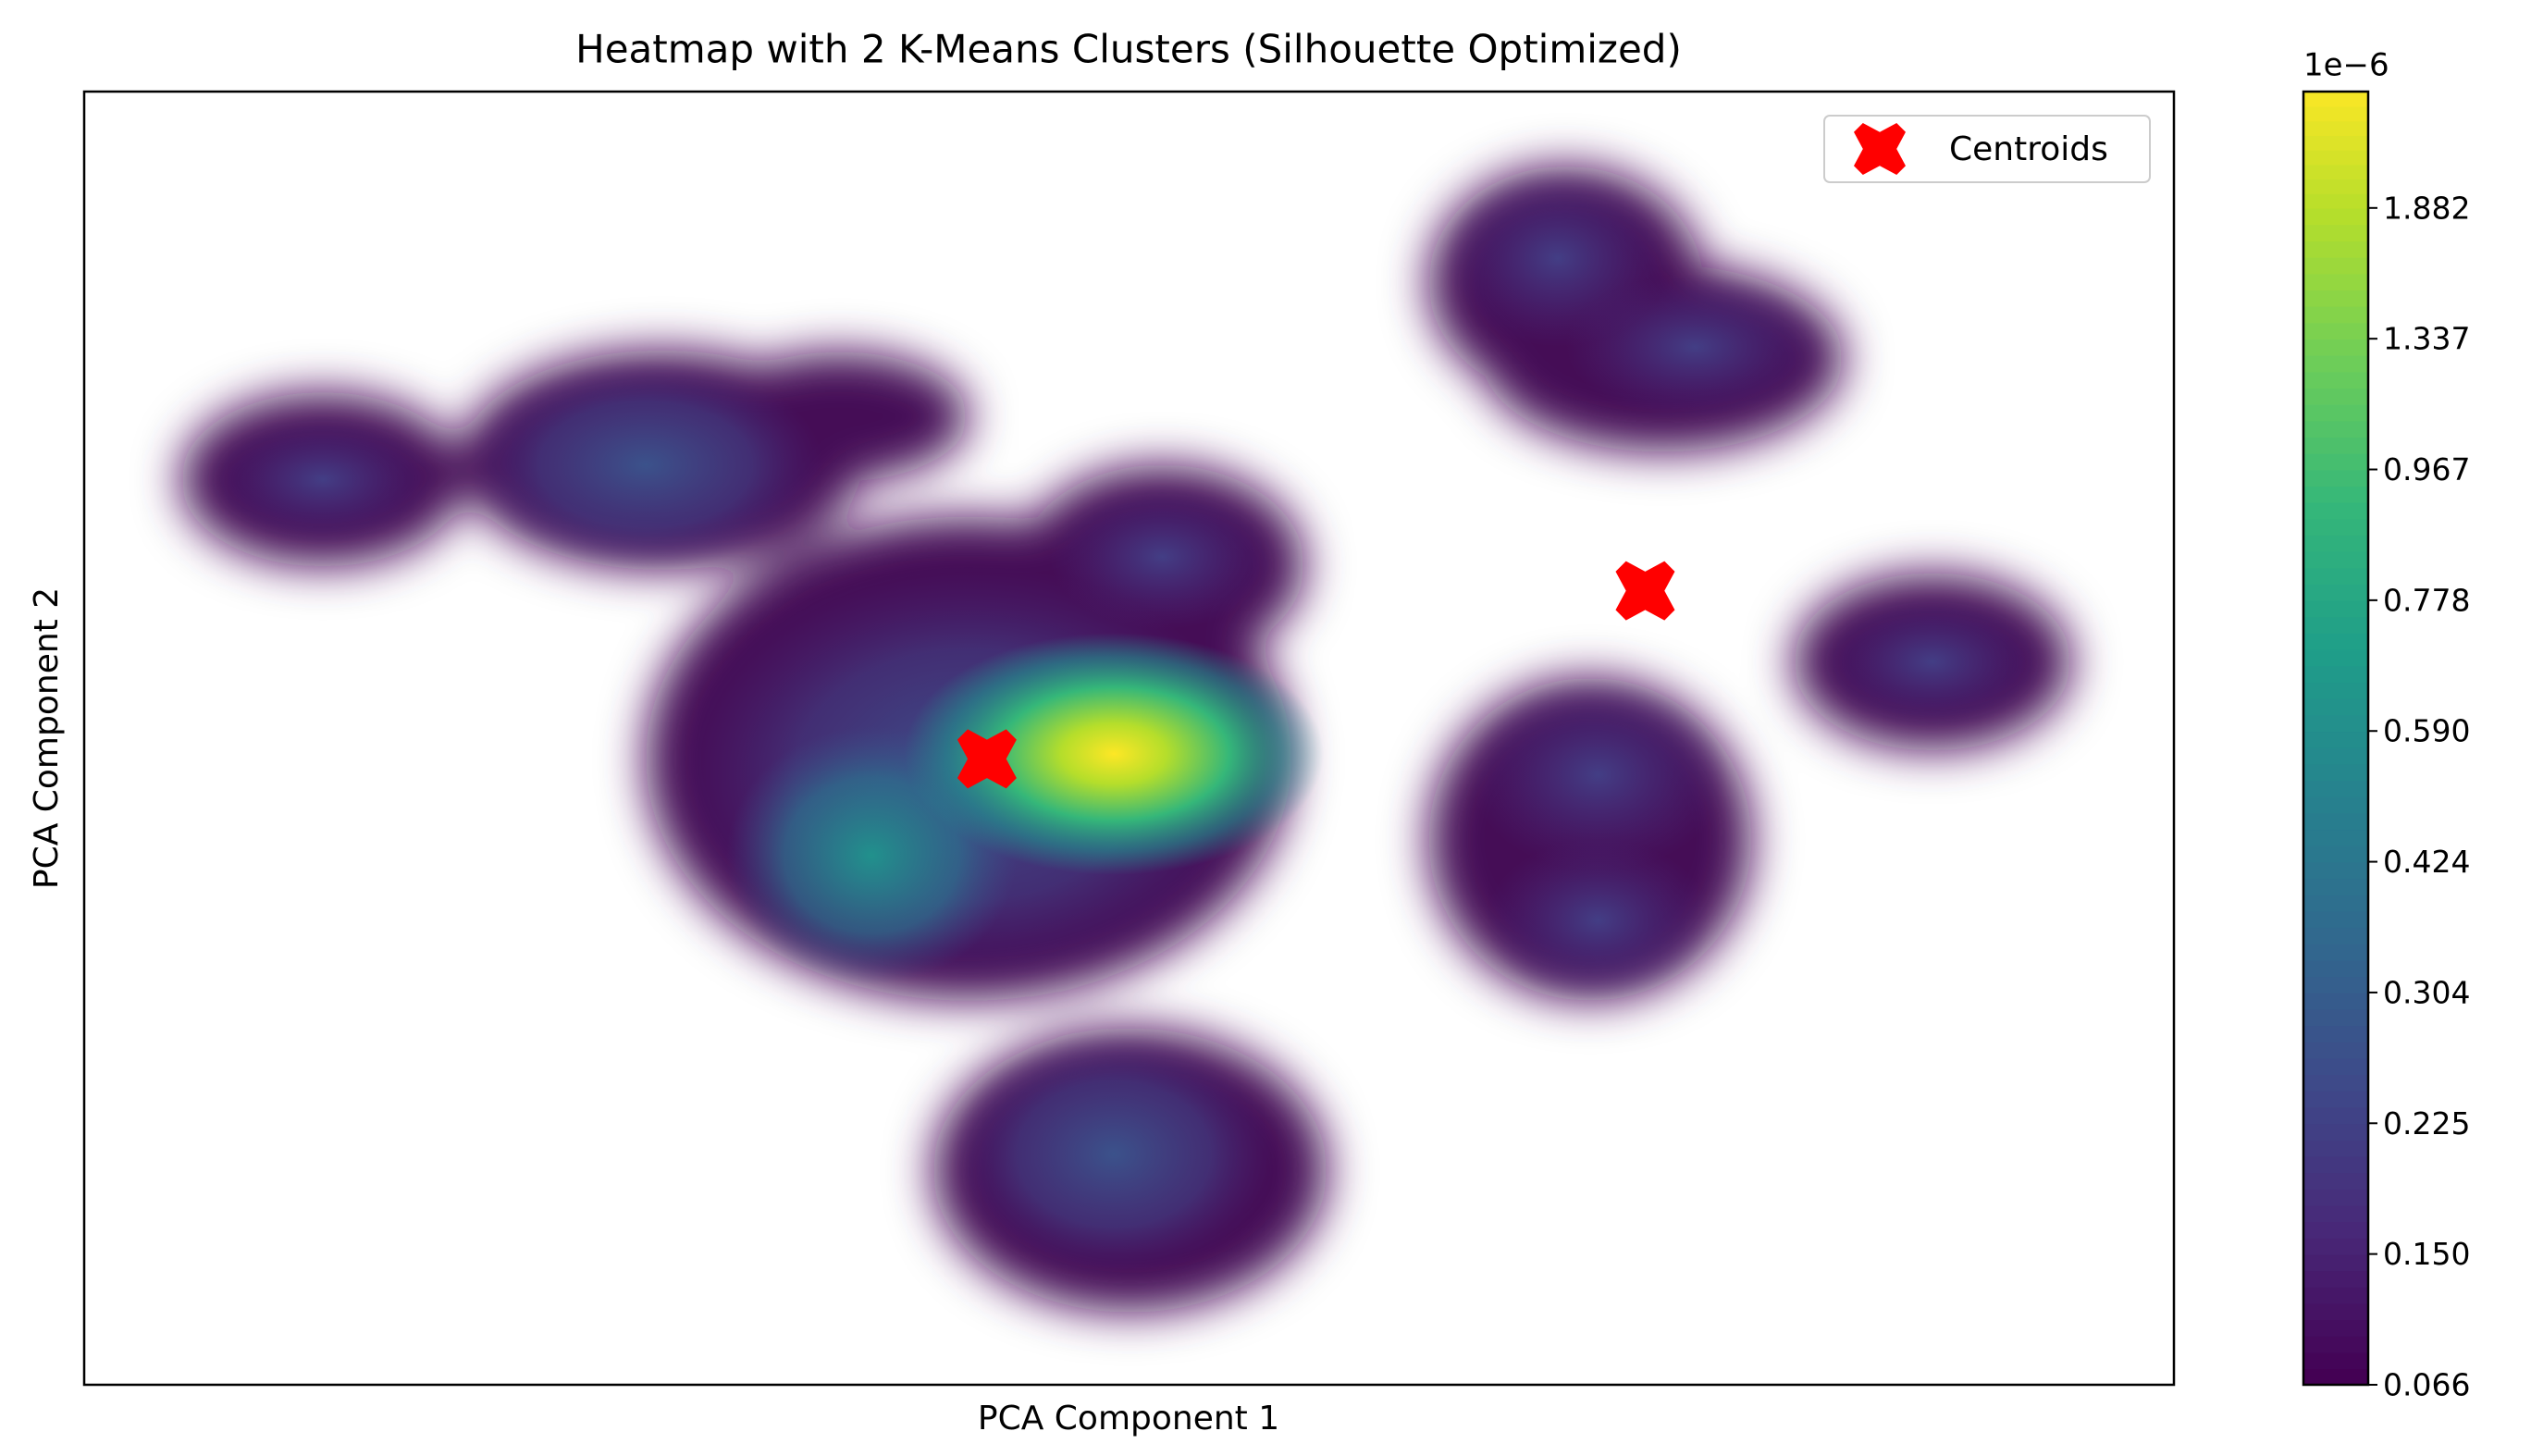 The image size is (2531, 1456). What do you see at coordinates (2426, 862) in the screenshot?
I see `colorbar-tick-label: 0.424` at bounding box center [2426, 862].